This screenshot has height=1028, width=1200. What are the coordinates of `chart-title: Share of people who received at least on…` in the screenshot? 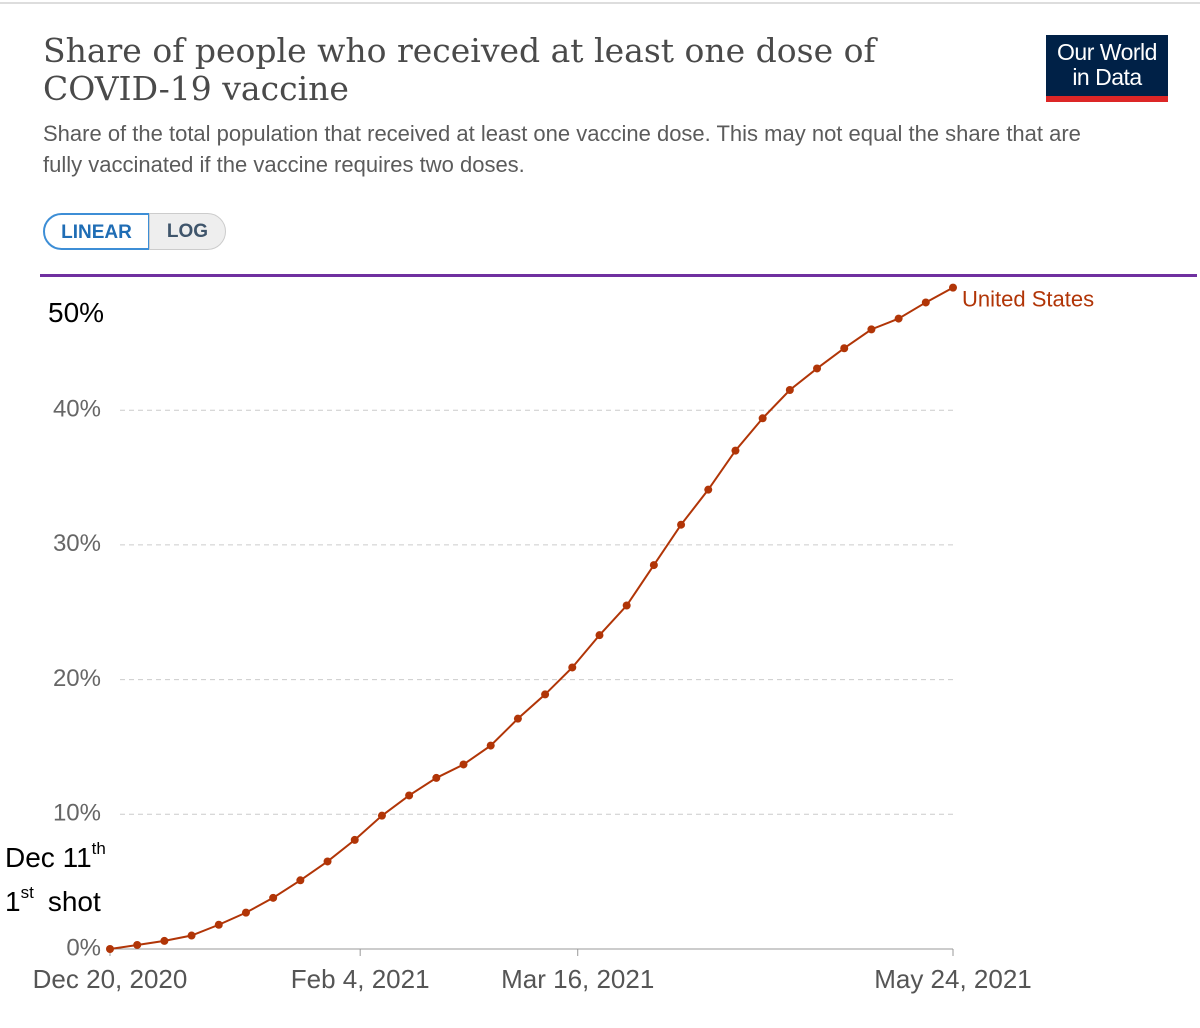 It's located at (459, 69).